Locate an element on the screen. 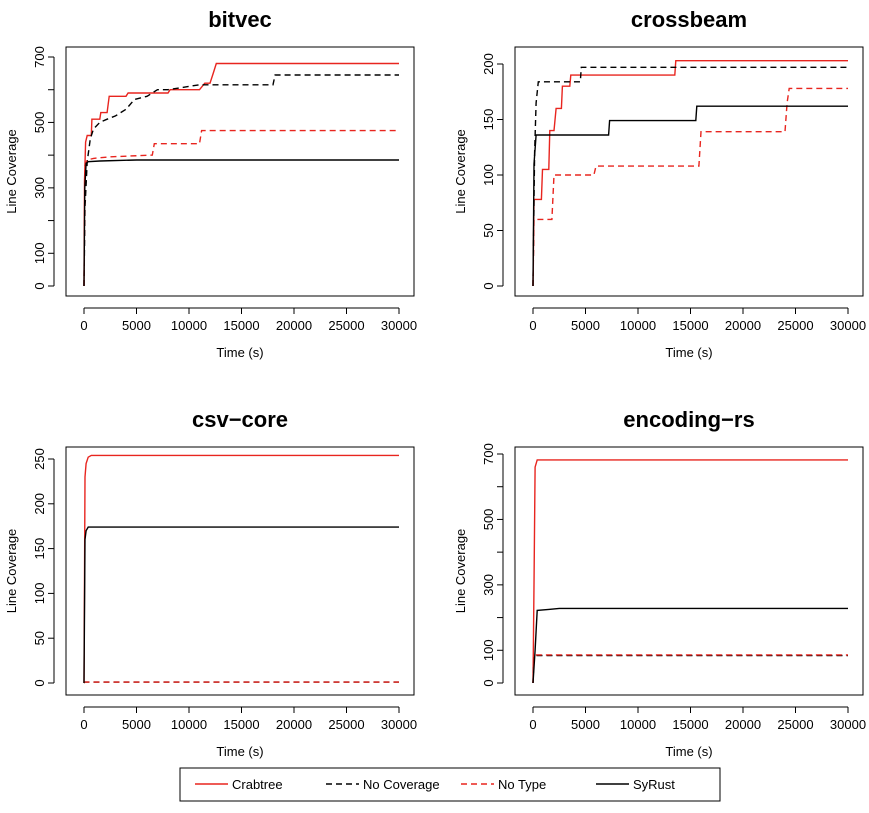 This screenshot has width=869, height=813. legend-label: Crabtree is located at coordinates (257, 784).